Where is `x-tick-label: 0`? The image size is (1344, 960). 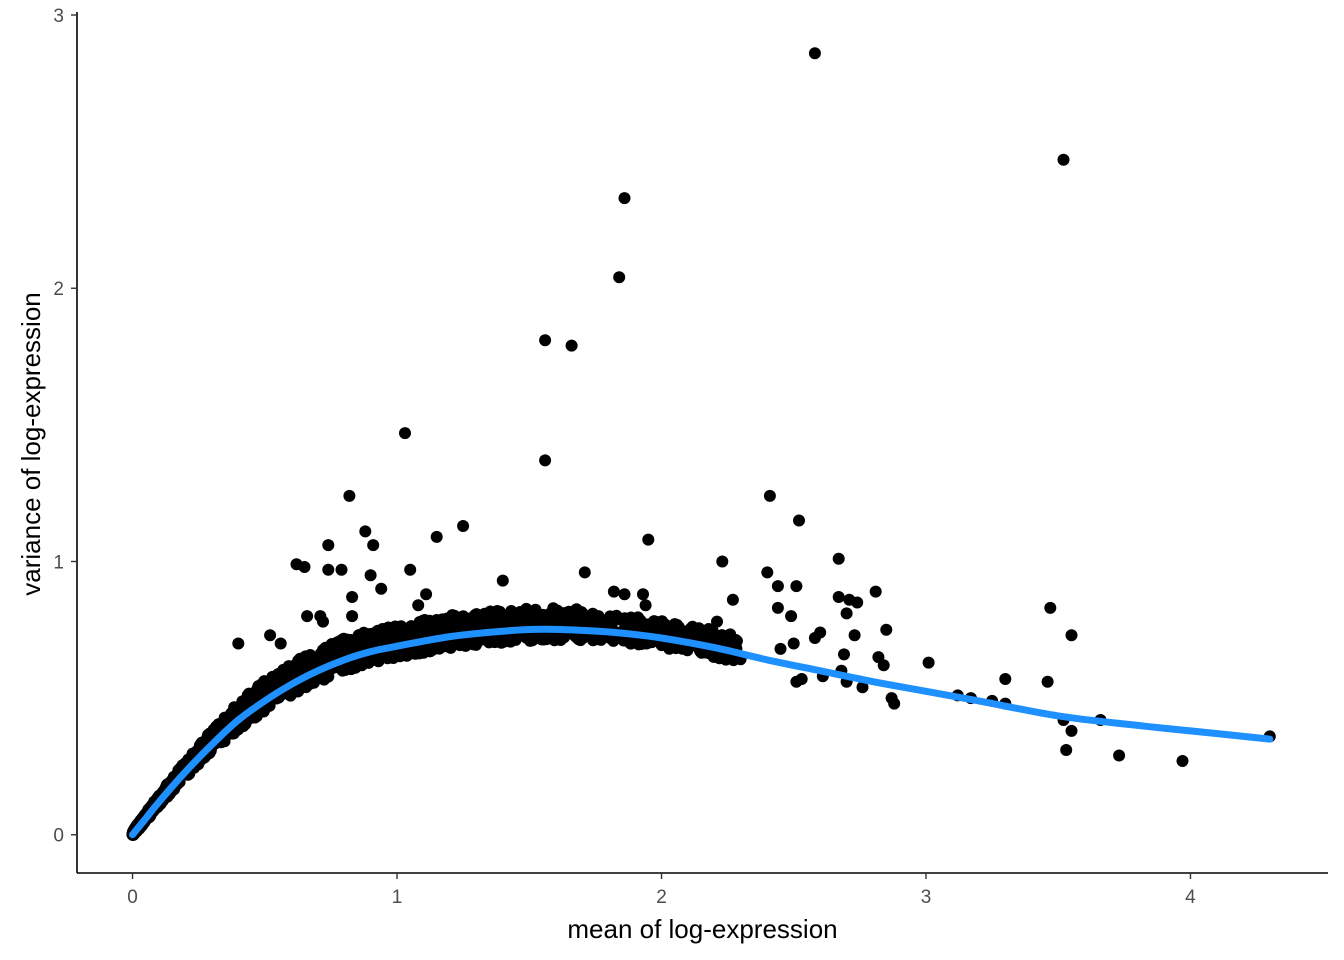
x-tick-label: 0 is located at coordinates (132, 897).